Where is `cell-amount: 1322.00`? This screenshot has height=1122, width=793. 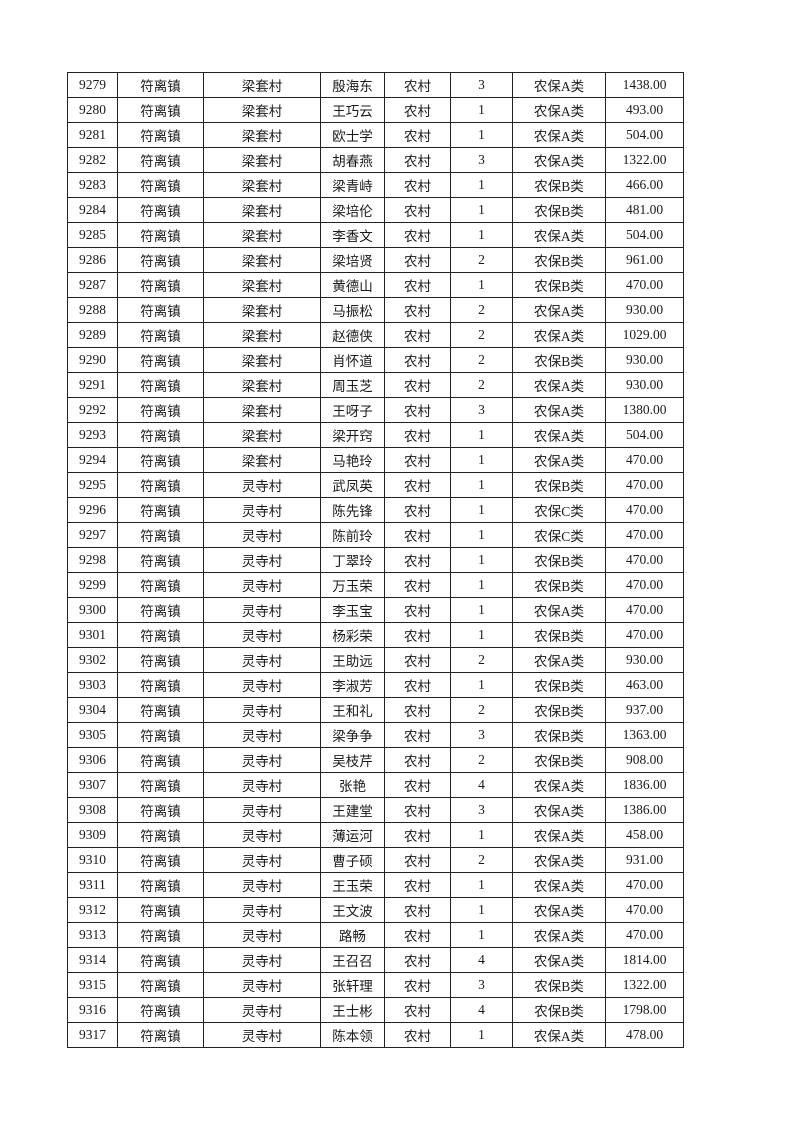
cell-amount: 1322.00 is located at coordinates (644, 985).